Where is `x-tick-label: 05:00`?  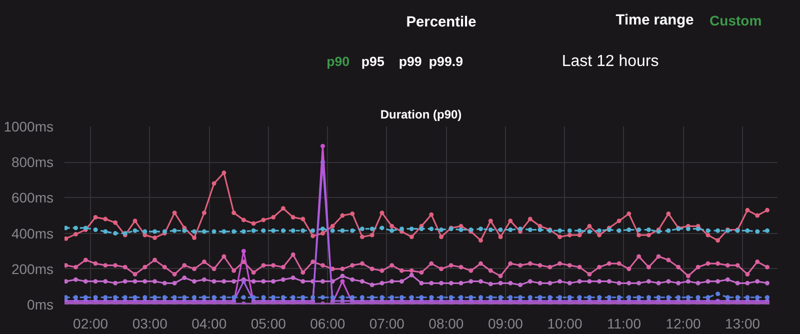 x-tick-label: 05:00 is located at coordinates (268, 324).